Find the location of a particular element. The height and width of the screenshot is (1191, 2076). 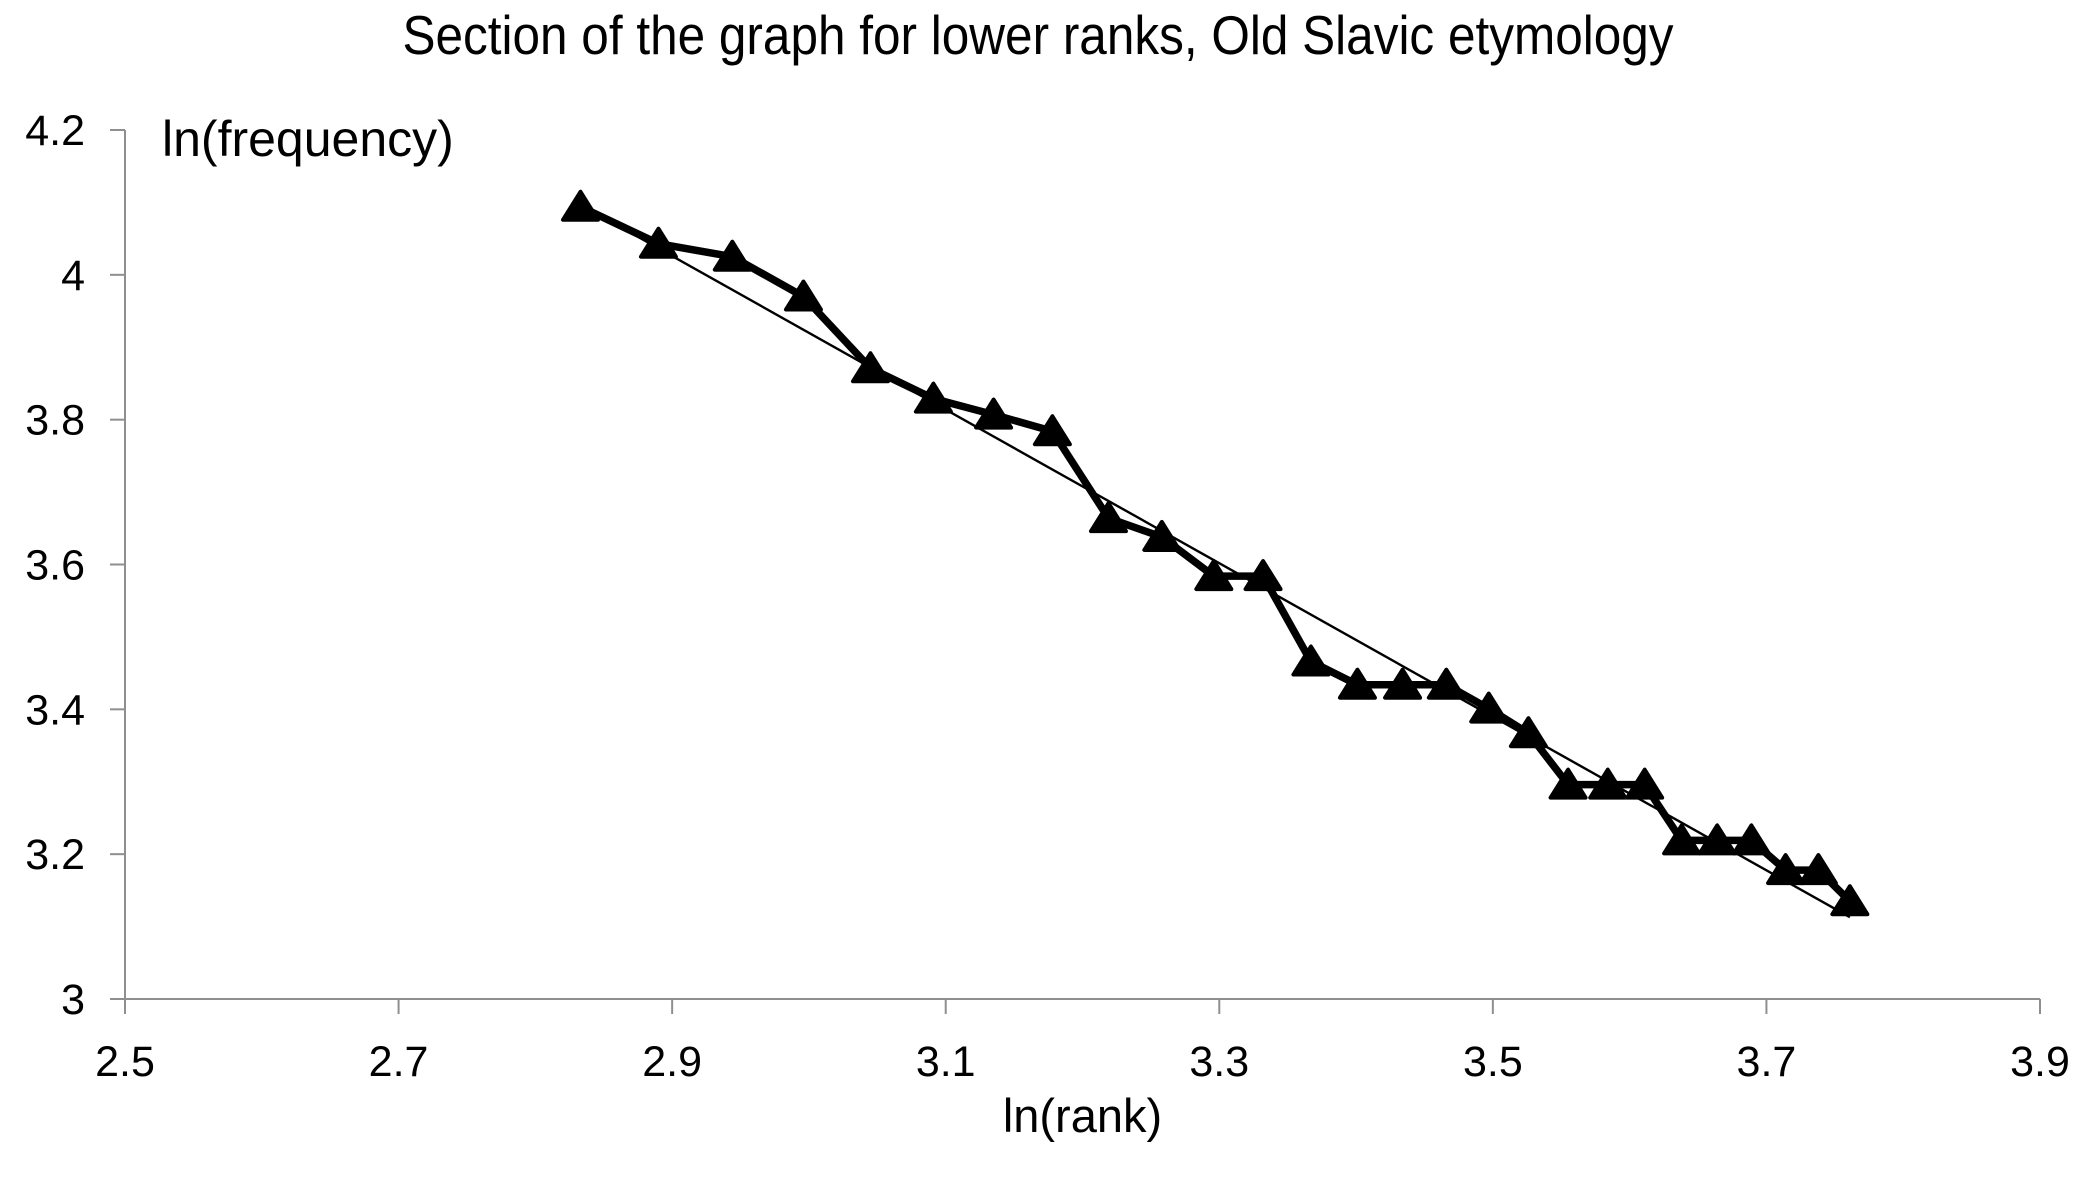

y-tick-label: 3.4 is located at coordinates (55, 710).